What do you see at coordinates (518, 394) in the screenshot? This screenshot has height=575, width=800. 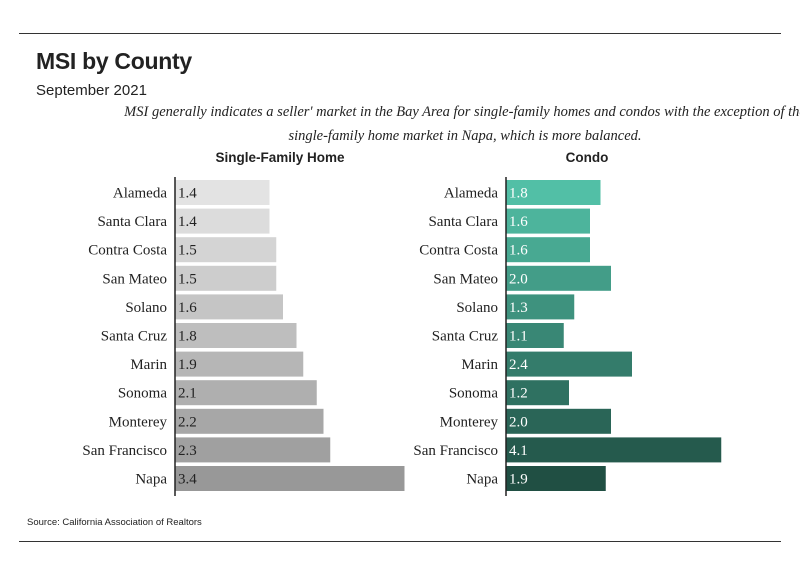 I see `value-label-condo: 1.2` at bounding box center [518, 394].